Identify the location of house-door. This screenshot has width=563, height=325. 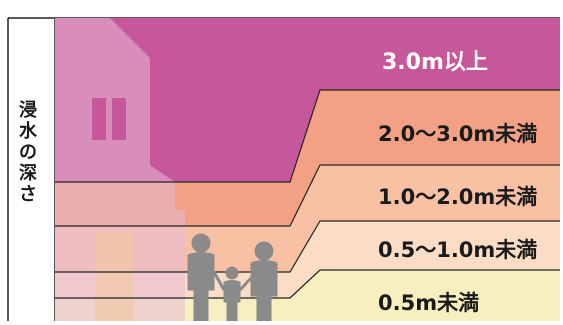
(114, 276).